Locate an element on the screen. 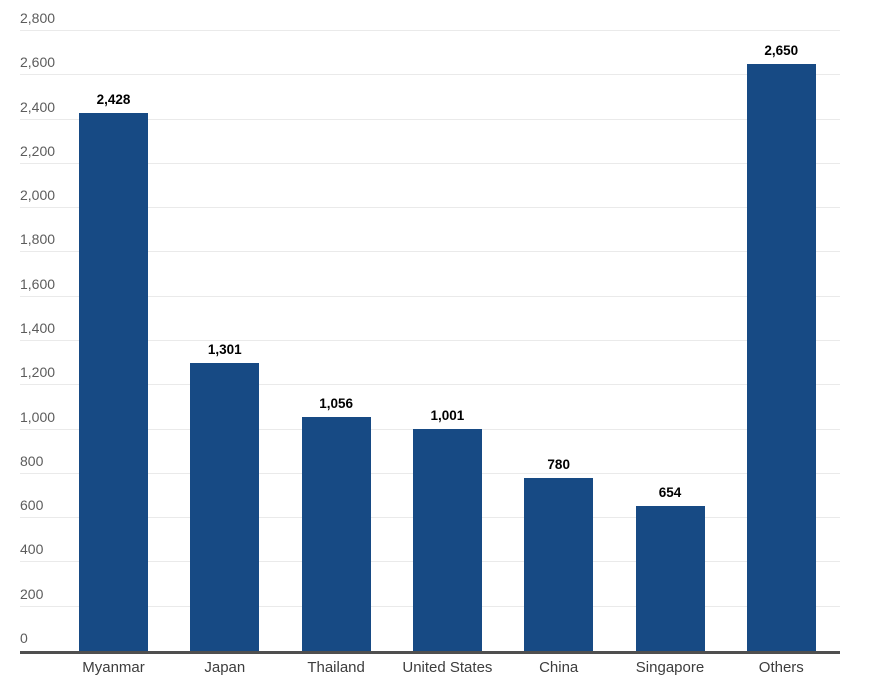 This screenshot has height=687, width=872. x-axis-category-label: Japan is located at coordinates (225, 667).